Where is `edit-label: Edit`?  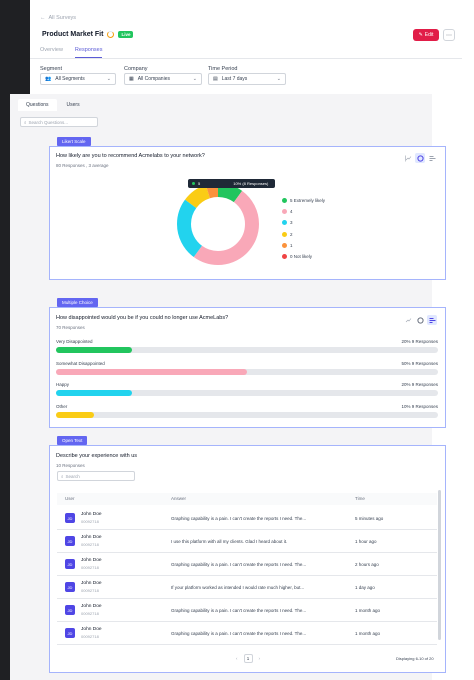
edit-label: Edit is located at coordinates (429, 35).